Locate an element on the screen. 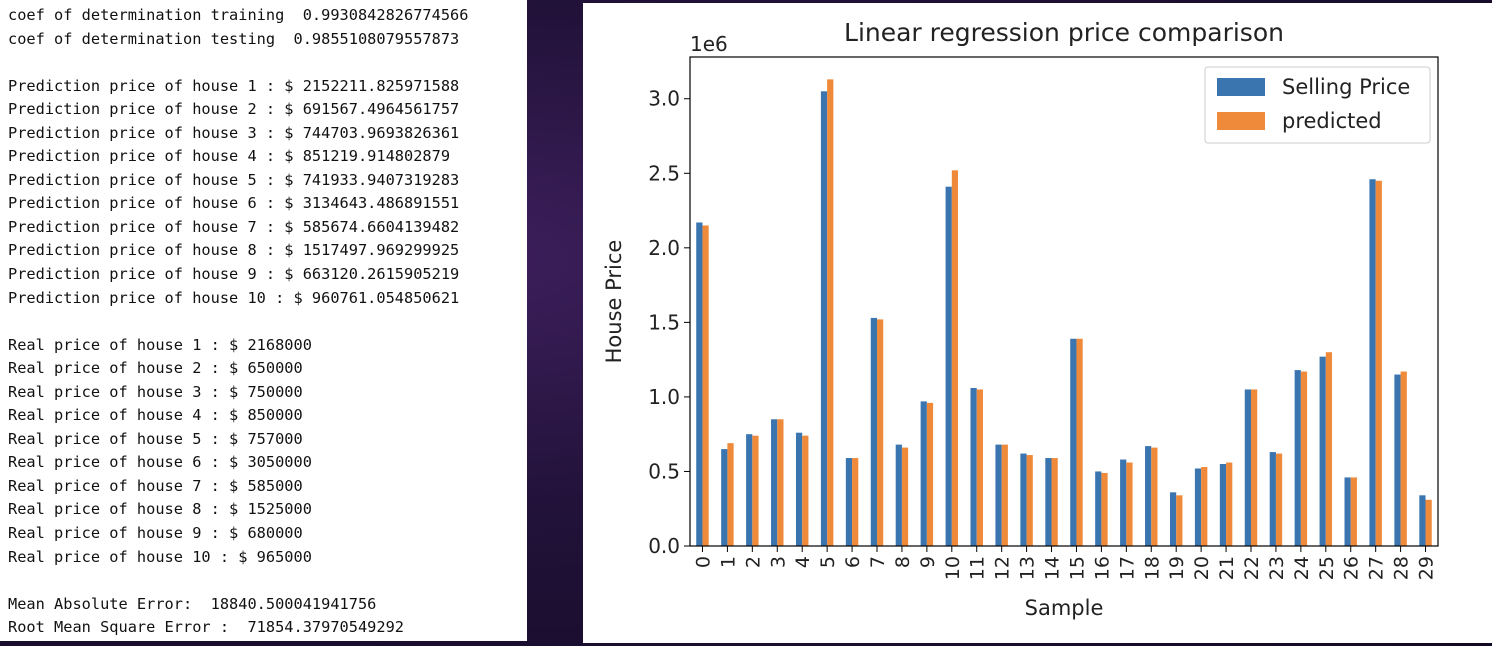 This screenshot has height=646, width=1492. real-price-line: Real price of house 10 : $ 965000 is located at coordinates (160, 556).